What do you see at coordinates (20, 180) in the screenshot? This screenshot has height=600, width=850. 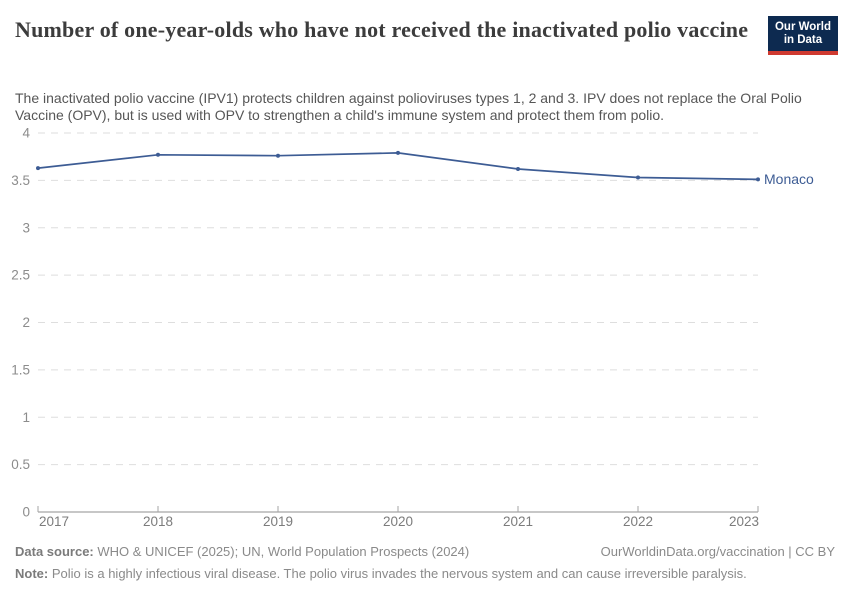 I see `y-tick-label: 3.5` at bounding box center [20, 180].